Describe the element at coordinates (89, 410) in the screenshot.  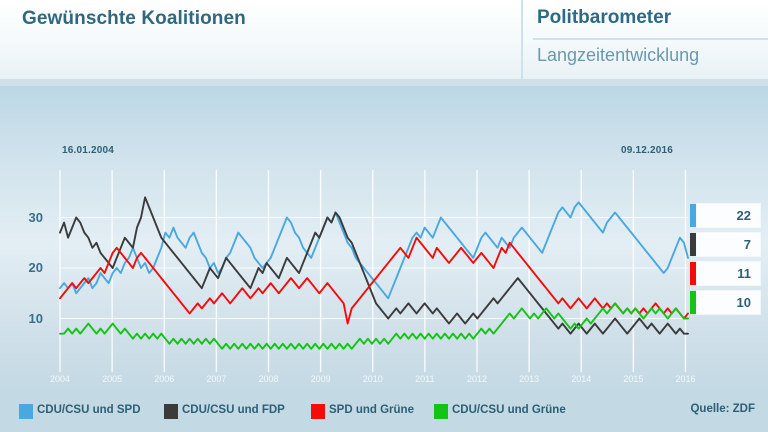
I see `legend-item-label: CDU/CSU und SPD` at that location.